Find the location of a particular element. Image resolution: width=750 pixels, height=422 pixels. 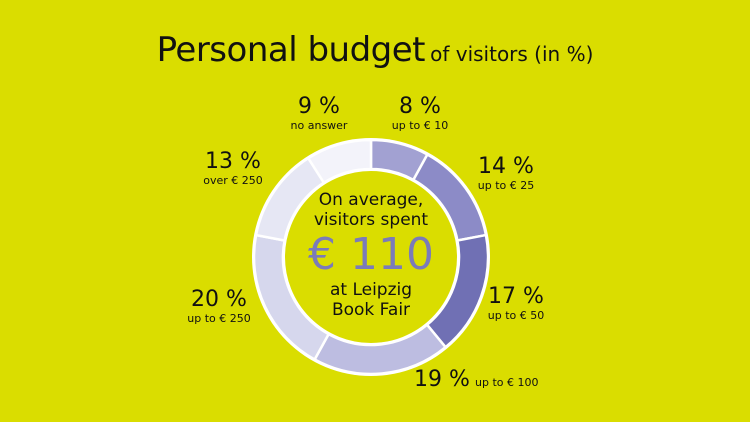

slice-label-4: 20 % up to € 250 is located at coordinates (219, 306).